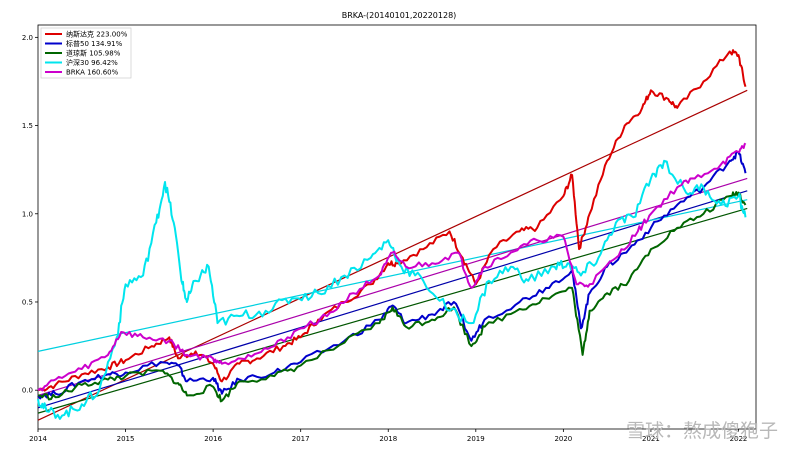 The height and width of the screenshot is (450, 800). I want to click on legend-label: 沪深30 96.42%, so click(92, 62).